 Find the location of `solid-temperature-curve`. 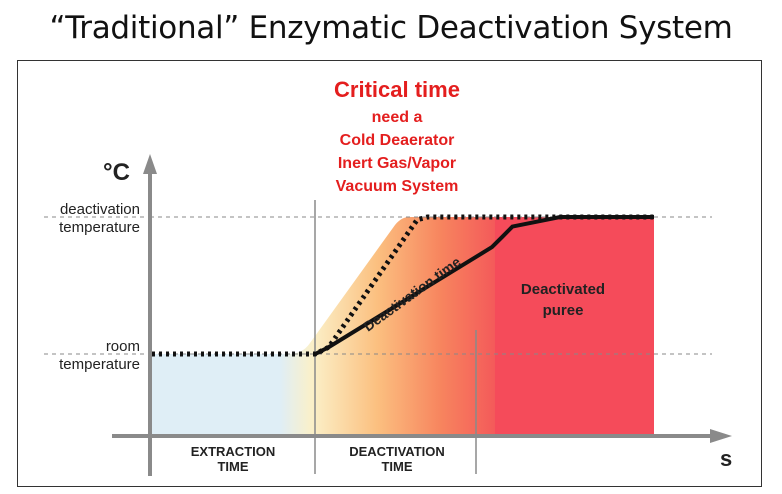

solid-temperature-curve is located at coordinates (484, 285).